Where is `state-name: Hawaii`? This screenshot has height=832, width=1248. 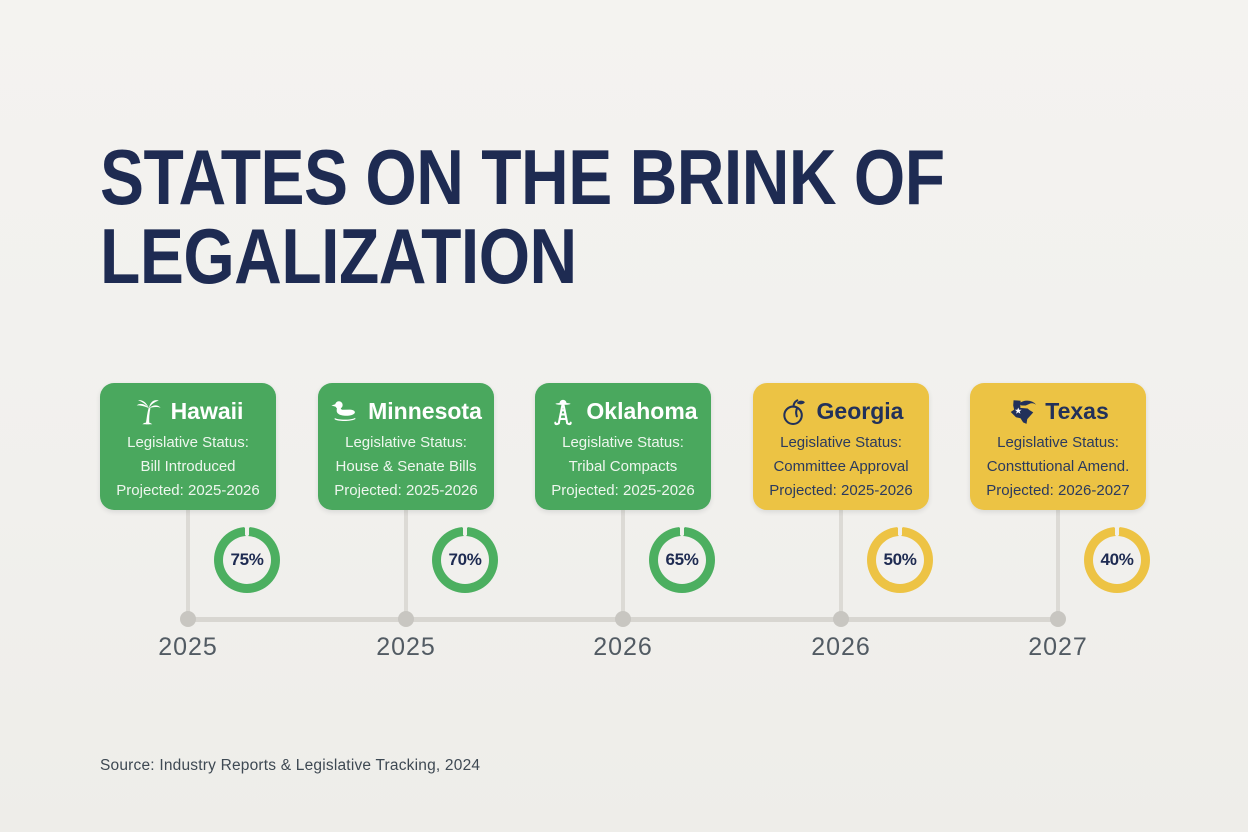
state-name: Hawaii is located at coordinates (207, 411).